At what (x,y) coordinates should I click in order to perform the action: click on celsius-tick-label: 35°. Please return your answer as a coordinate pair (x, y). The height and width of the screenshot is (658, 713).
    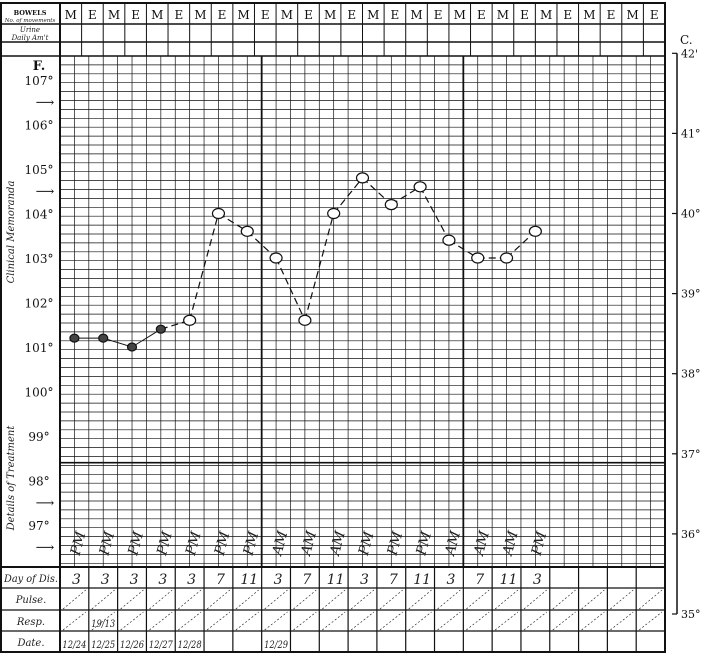
    Looking at the image, I should click on (691, 614).